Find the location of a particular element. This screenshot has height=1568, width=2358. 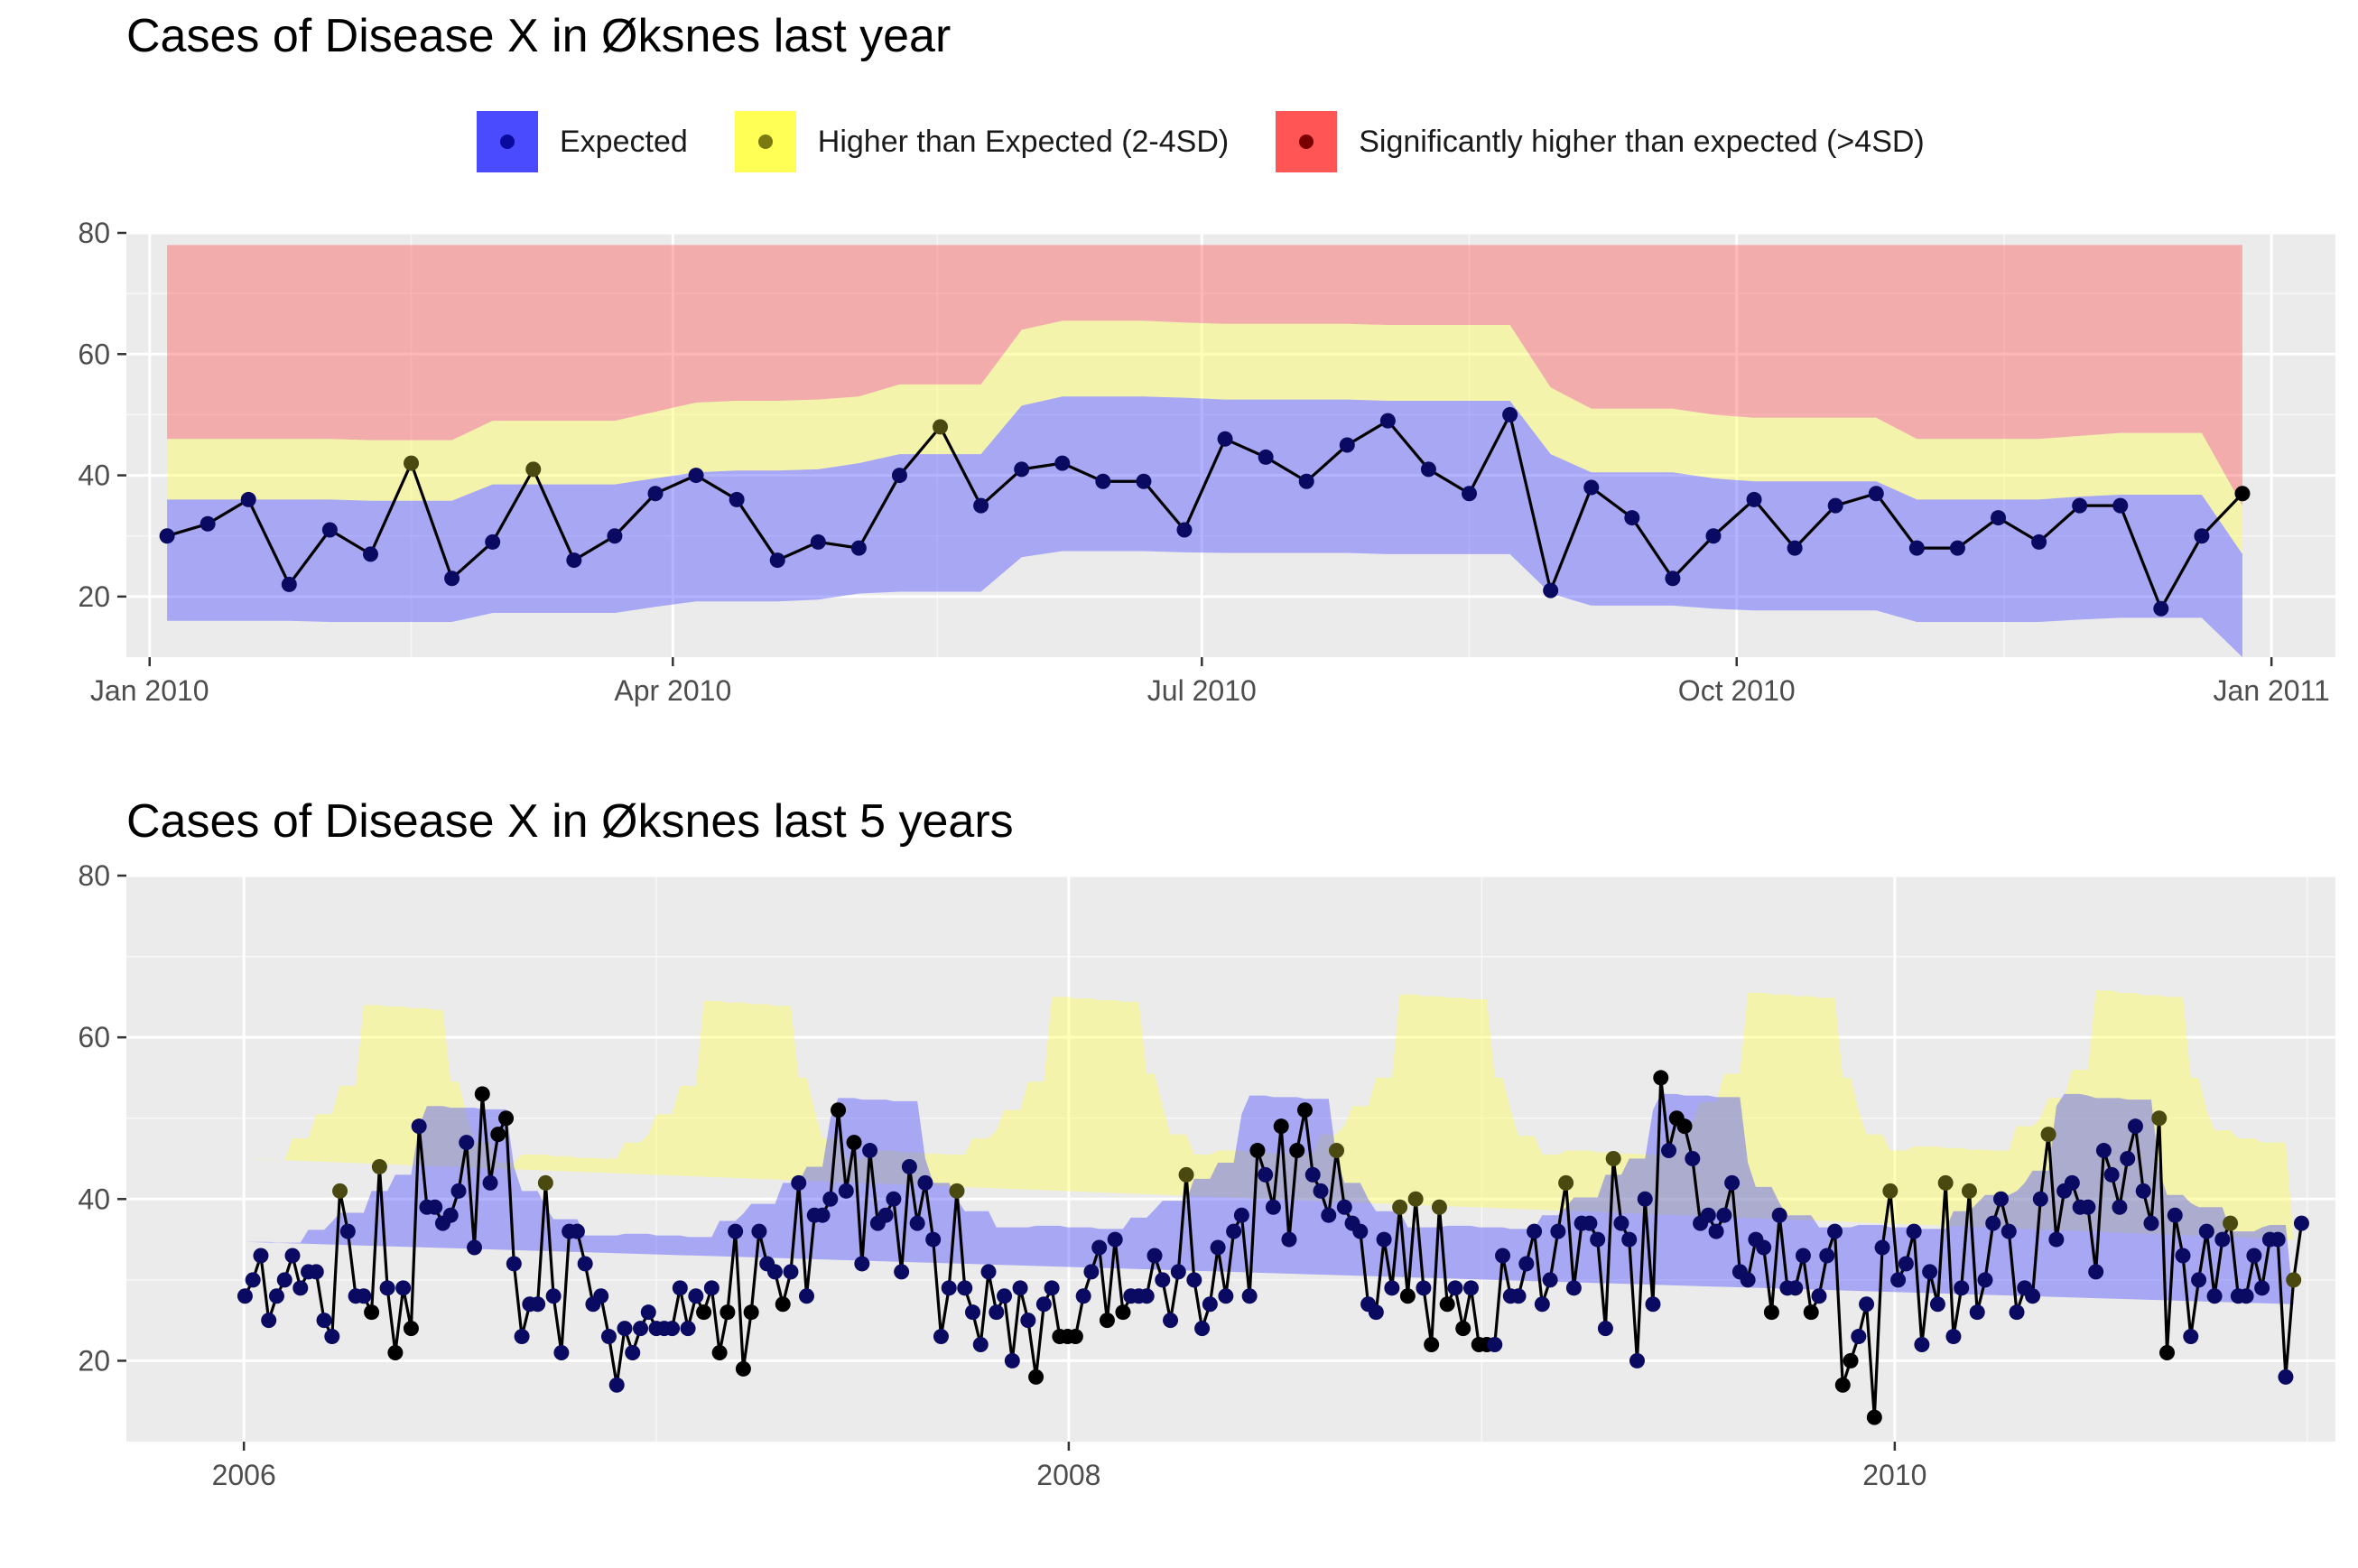

y-tick-label: 60 is located at coordinates (94, 1037).